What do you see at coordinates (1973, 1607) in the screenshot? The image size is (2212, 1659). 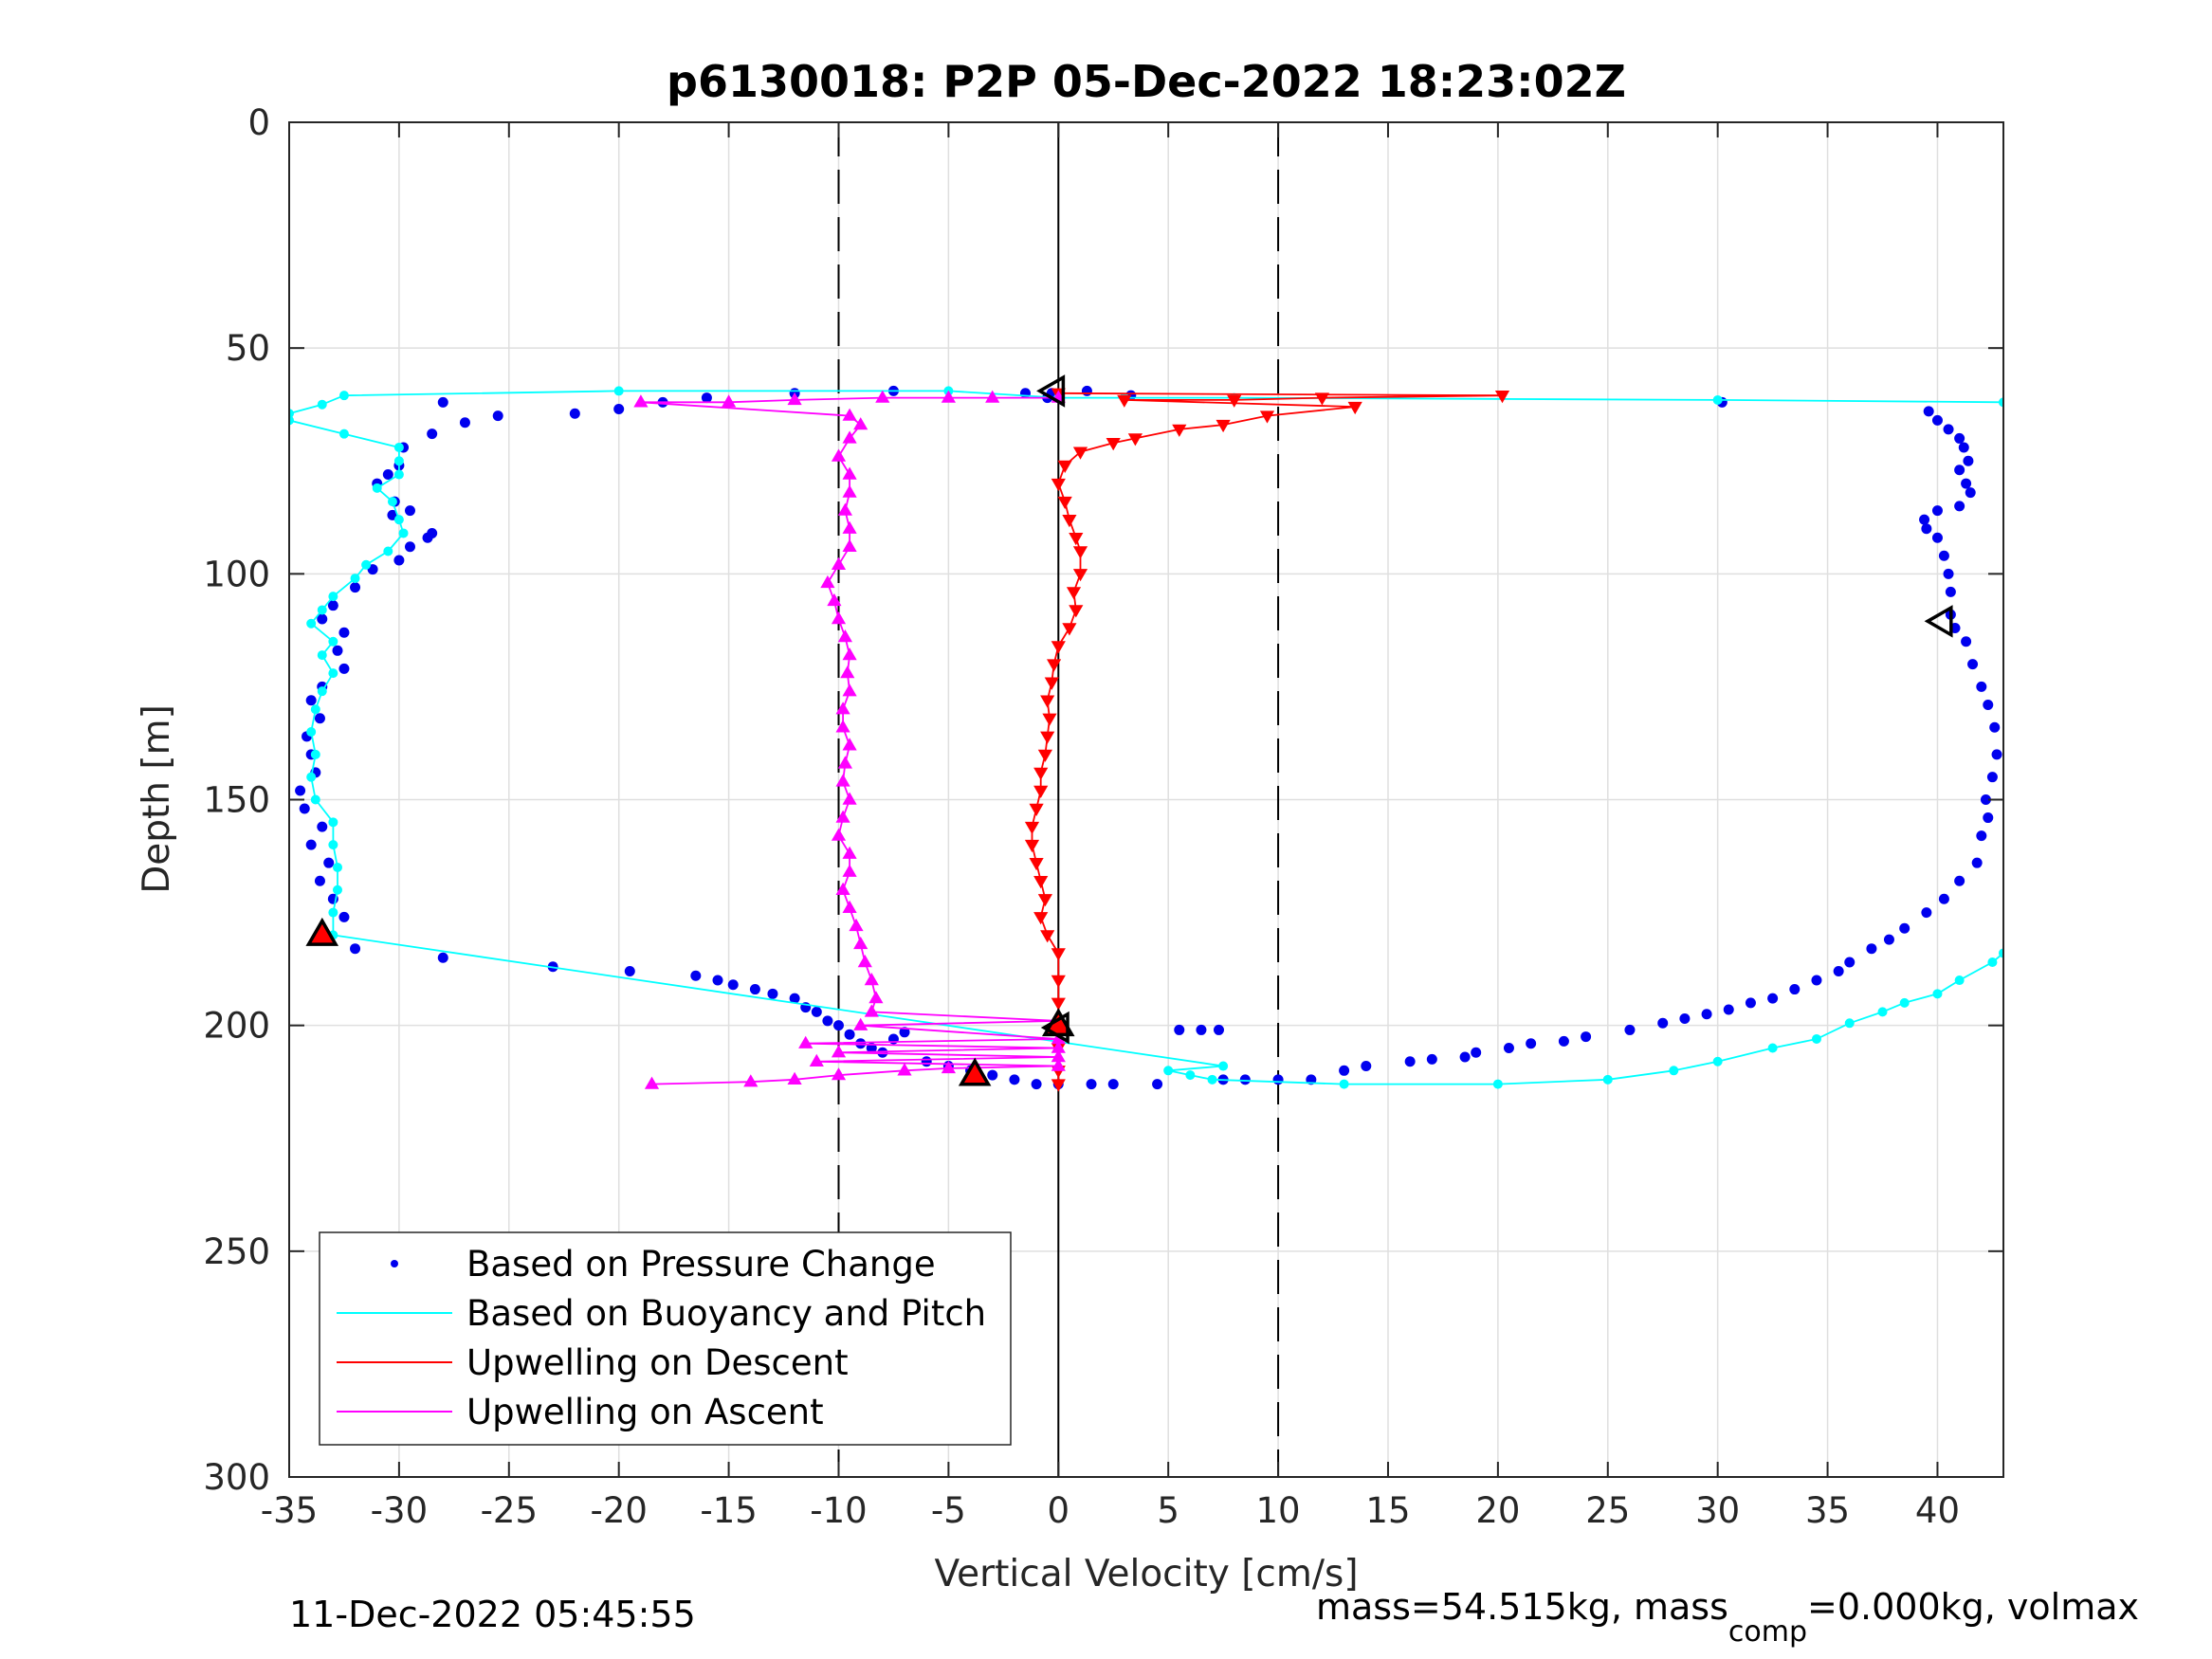 I see `footer-mass-text-b: =0.000kg, volmax` at bounding box center [1973, 1607].